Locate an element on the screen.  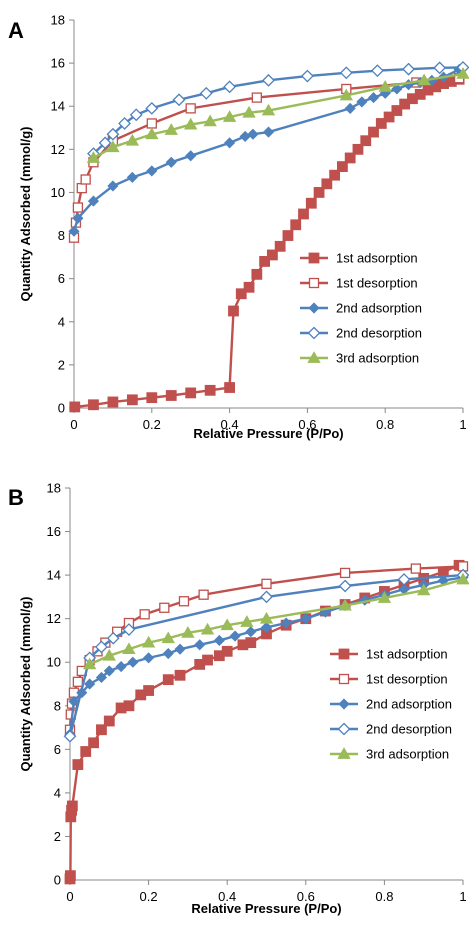
x-tick-label: 0.4 is located at coordinates (227, 896).